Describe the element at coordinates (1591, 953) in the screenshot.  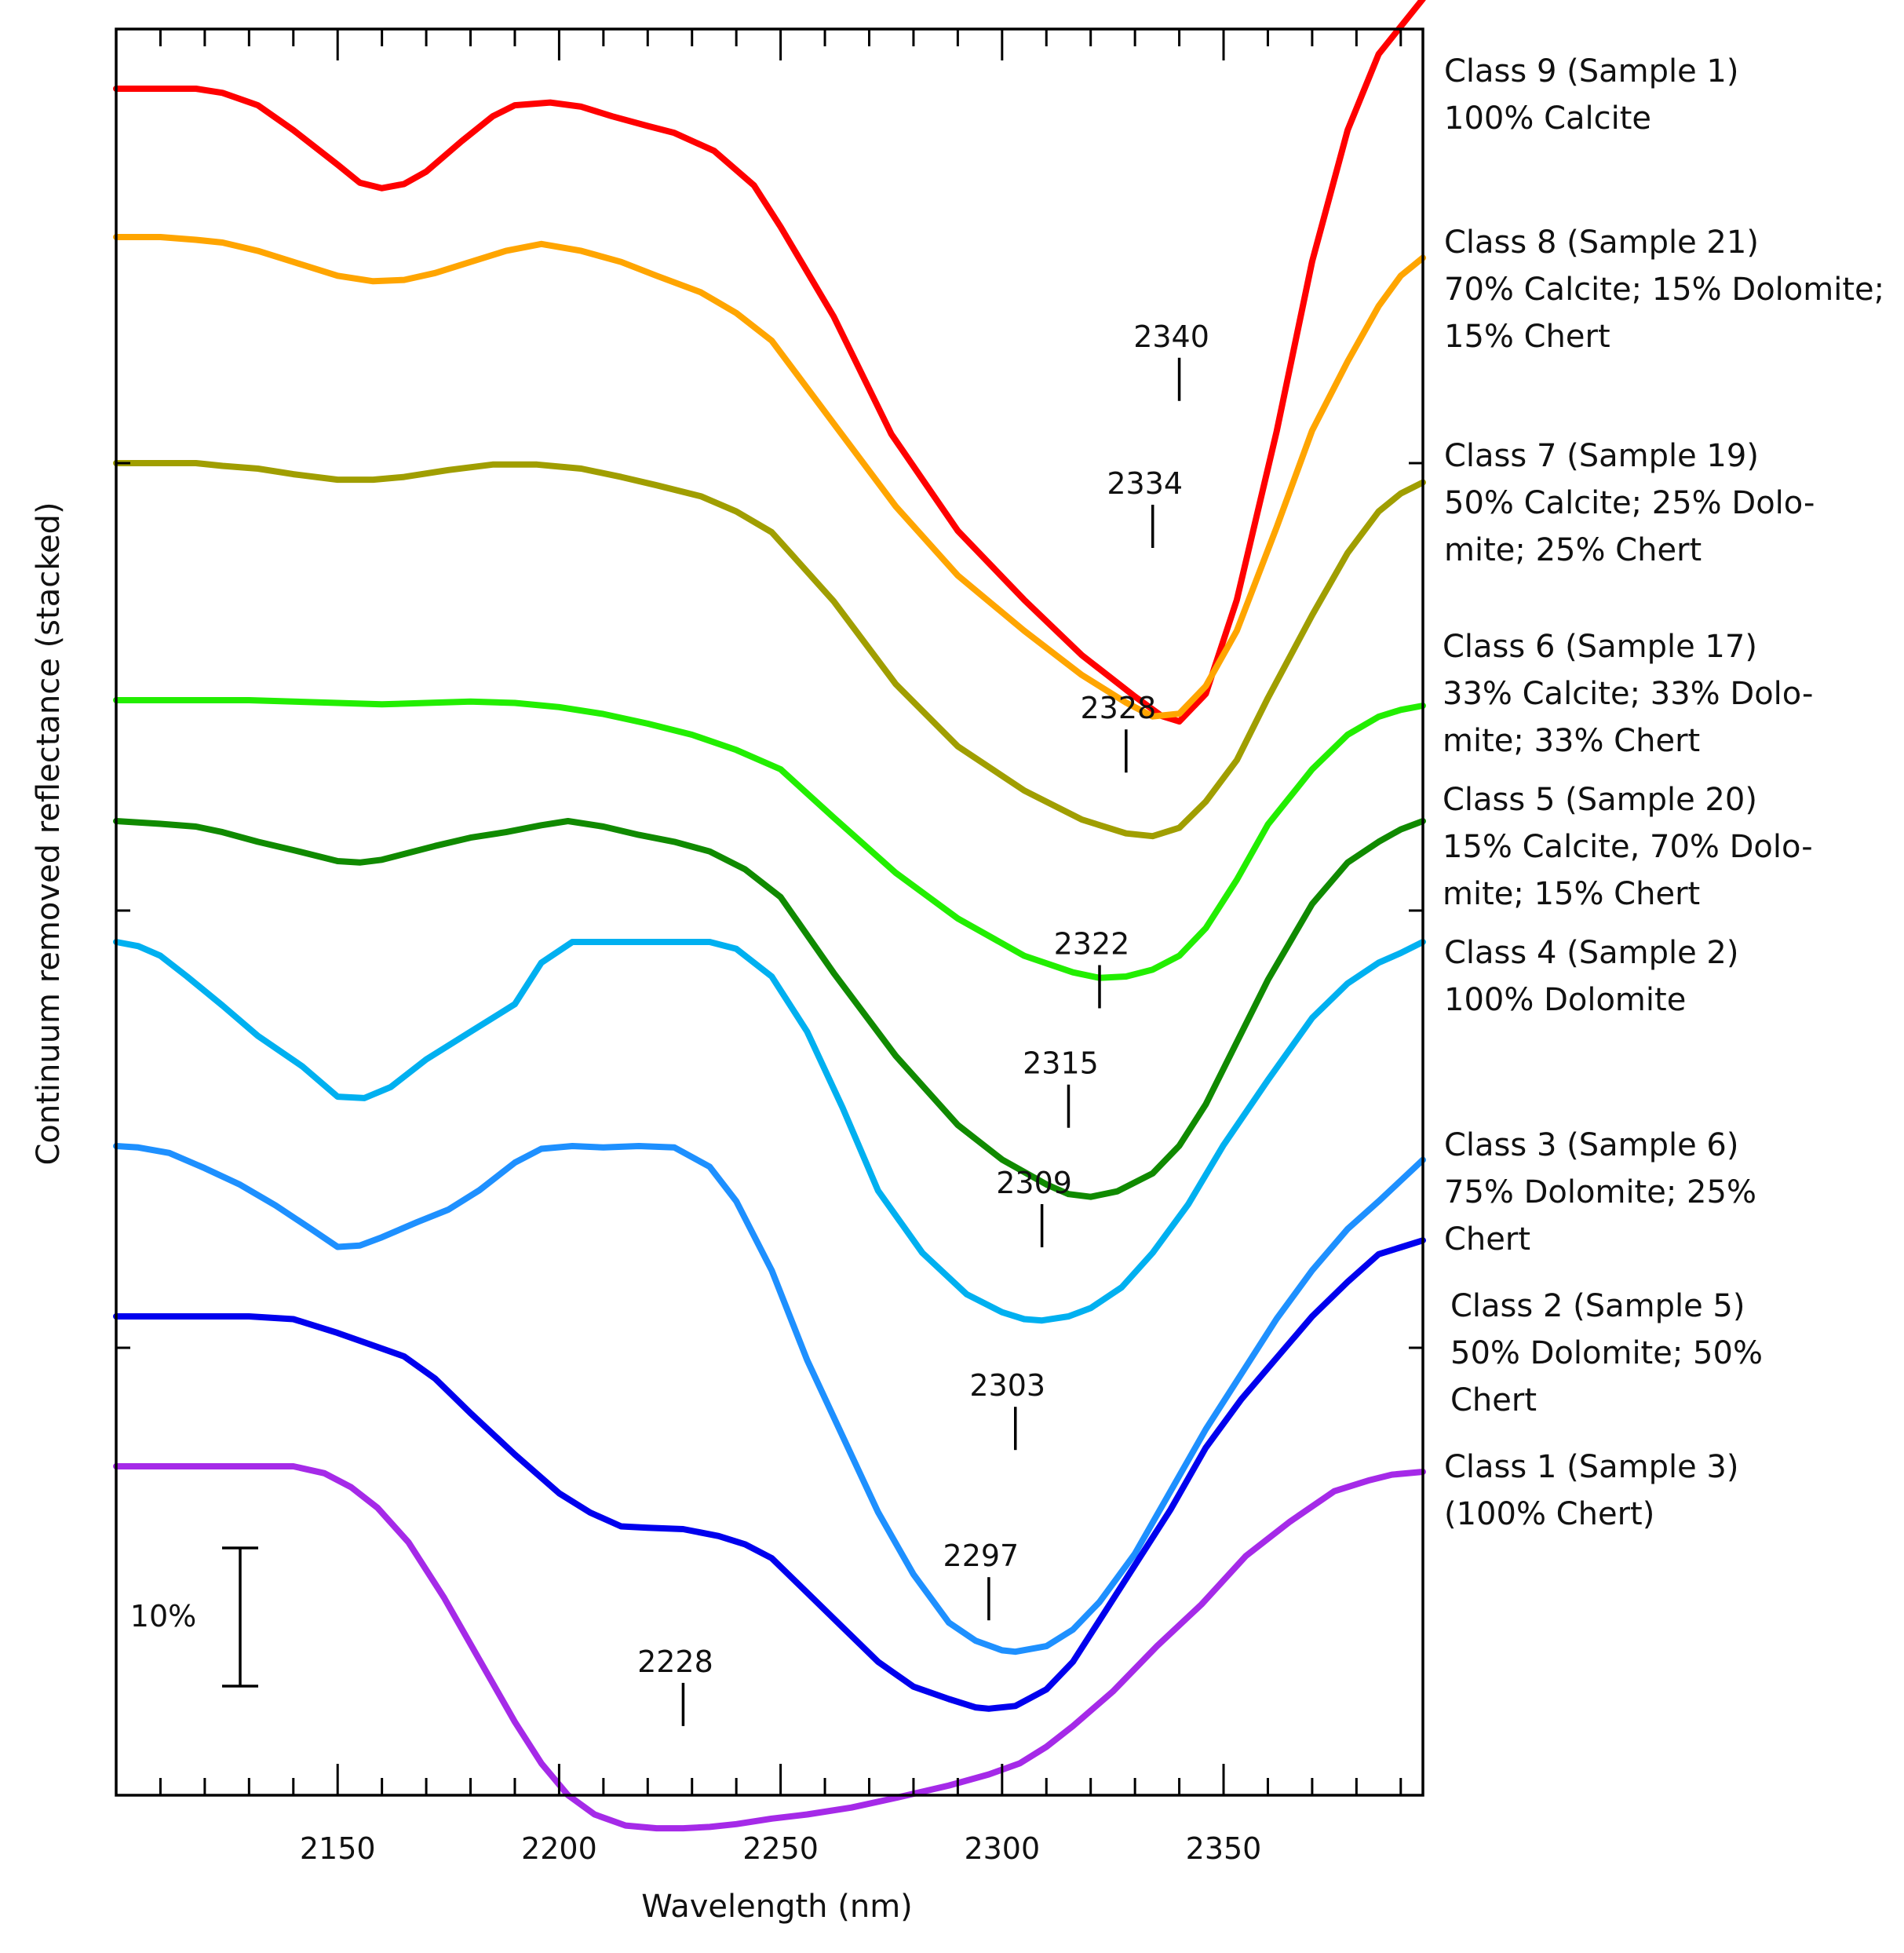
I see `legend-label-class-4-line-1: Class 4 (Sample 2)` at that location.